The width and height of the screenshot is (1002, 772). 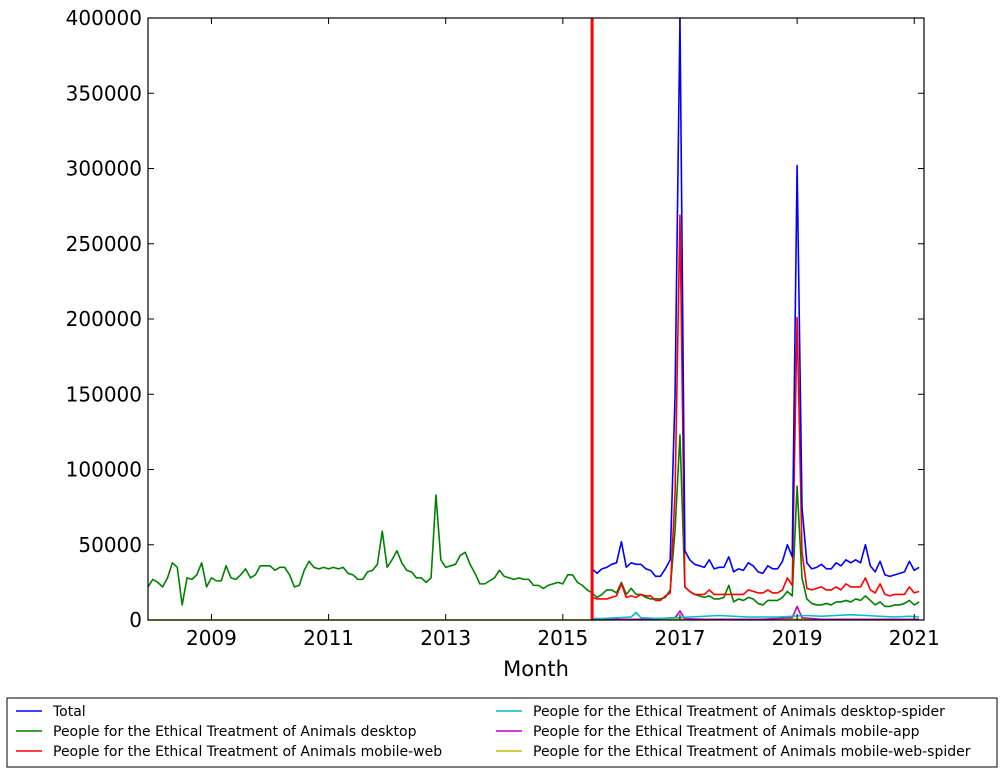 What do you see at coordinates (110, 545) in the screenshot?
I see `y-tick-label: 50000` at bounding box center [110, 545].